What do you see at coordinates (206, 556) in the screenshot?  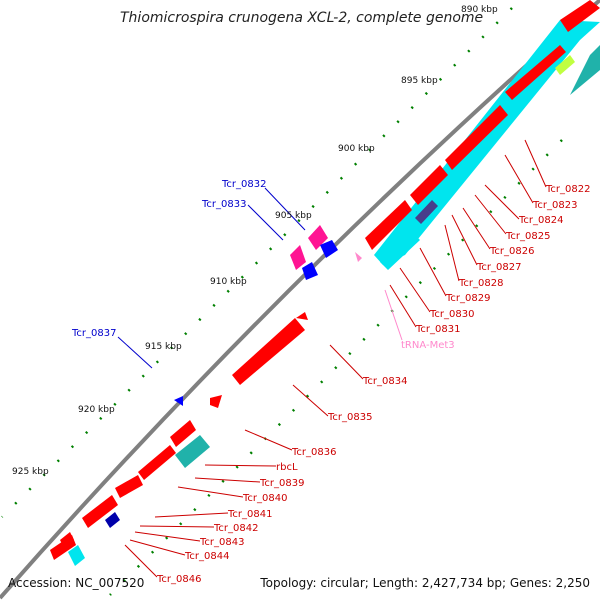 I see `gene-label: Tcr_0844` at bounding box center [206, 556].